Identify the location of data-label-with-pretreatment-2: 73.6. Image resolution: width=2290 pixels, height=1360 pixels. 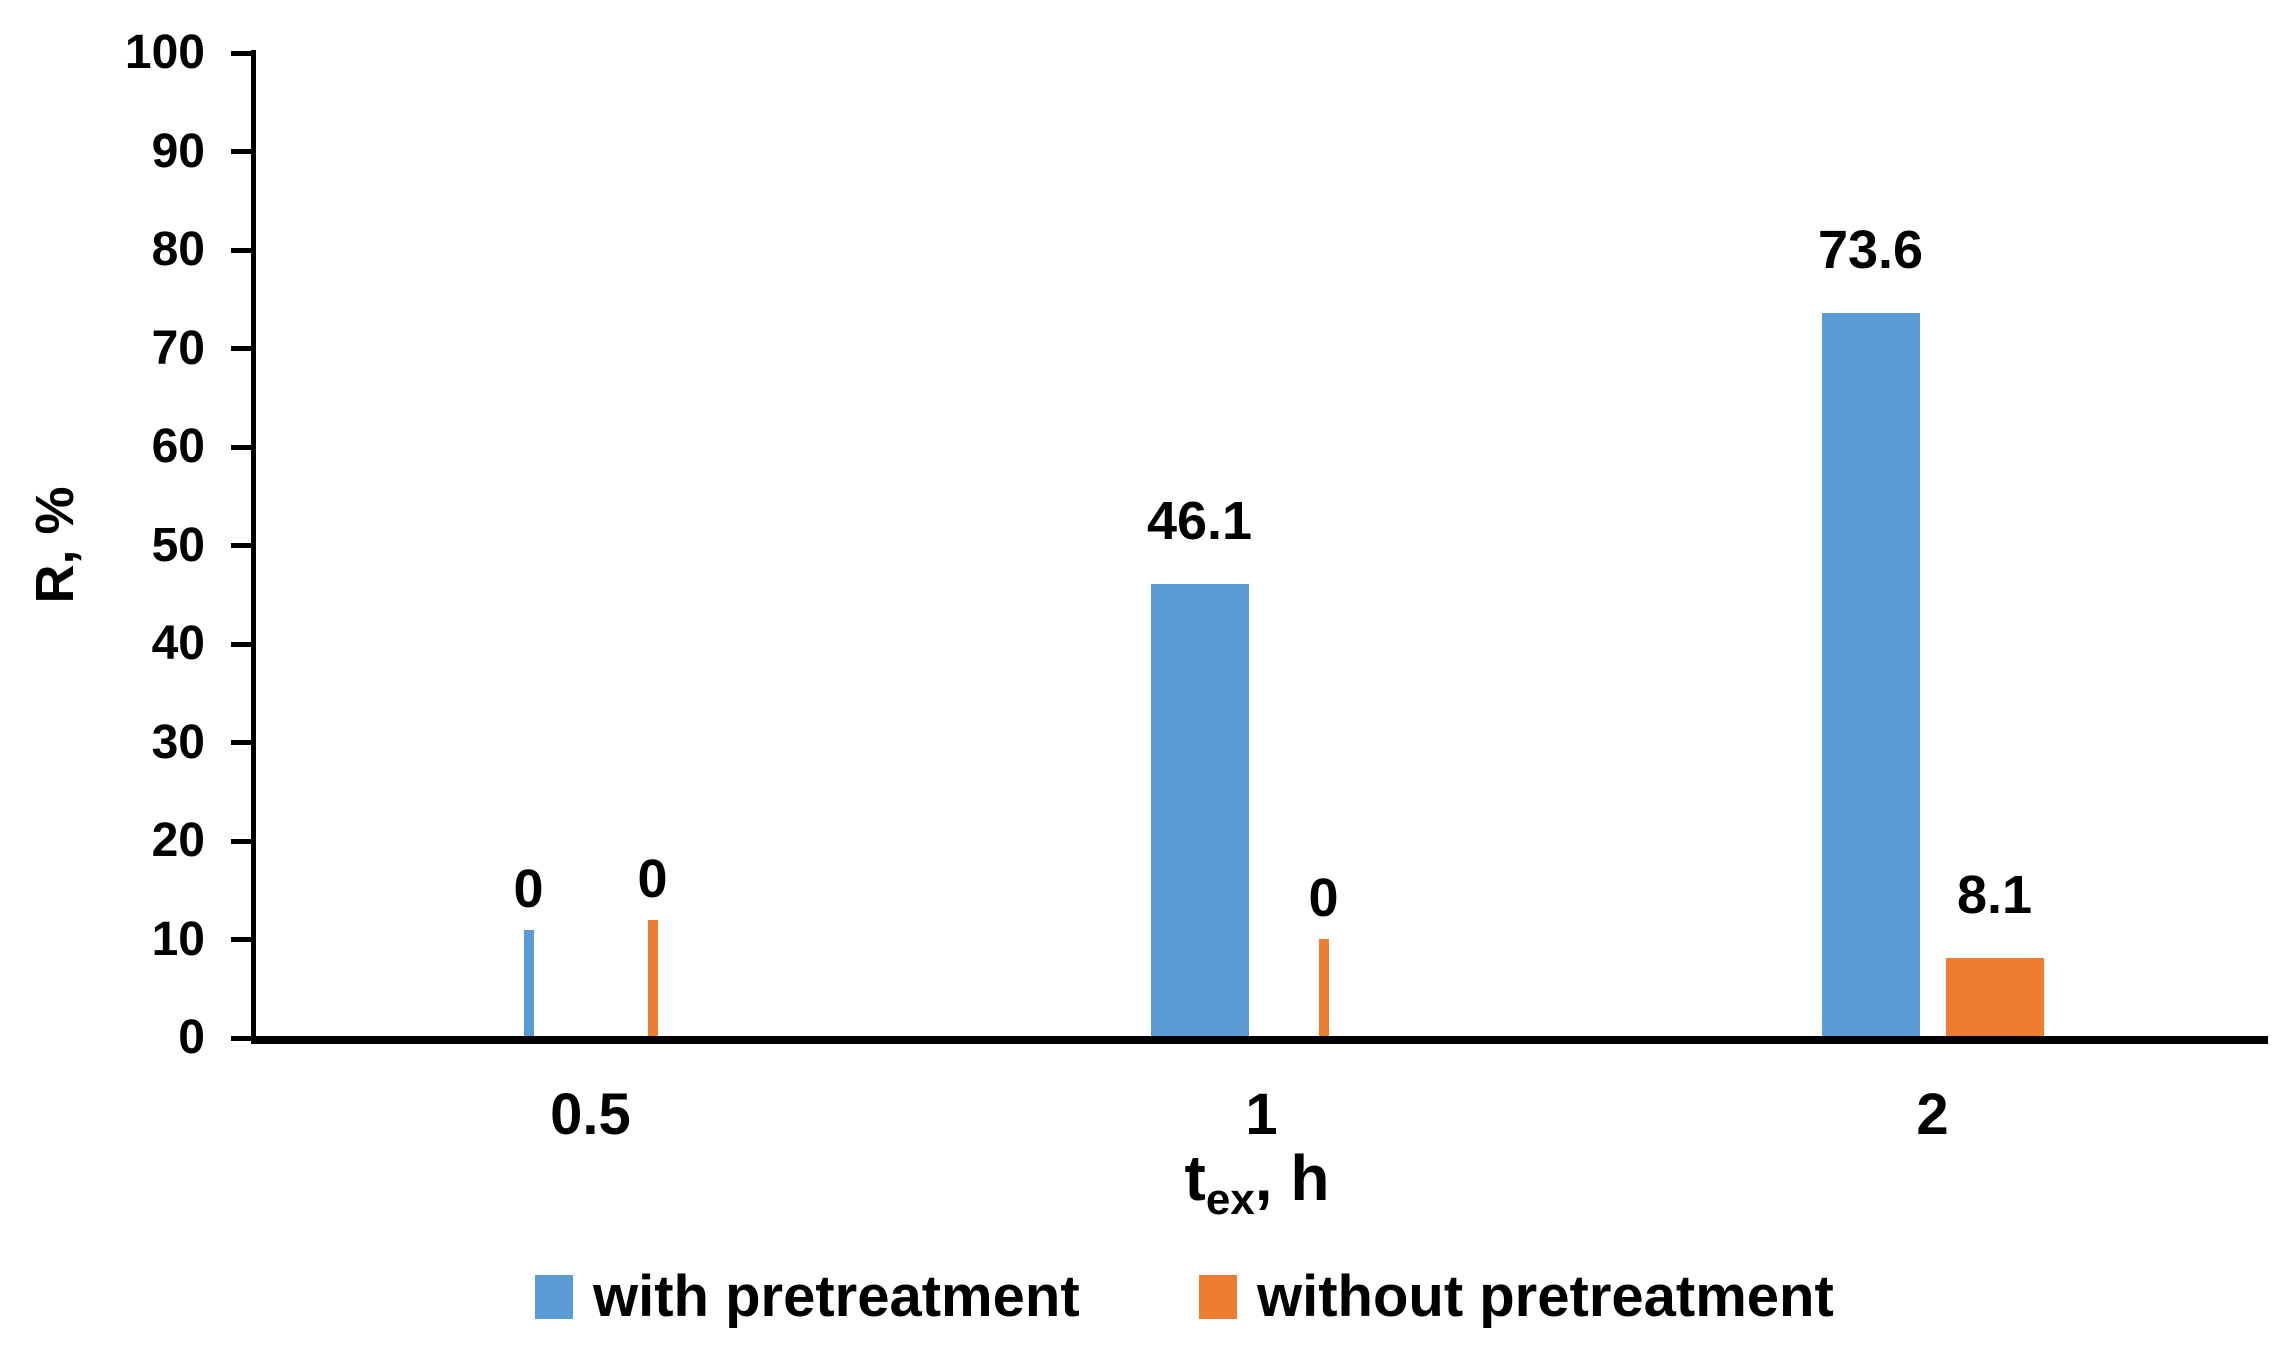
(1870, 250).